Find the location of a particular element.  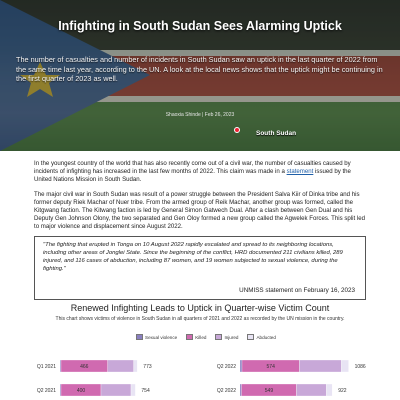

chart-legend: Sexual violence Killed Injured Abducted is located at coordinates (206, 337).